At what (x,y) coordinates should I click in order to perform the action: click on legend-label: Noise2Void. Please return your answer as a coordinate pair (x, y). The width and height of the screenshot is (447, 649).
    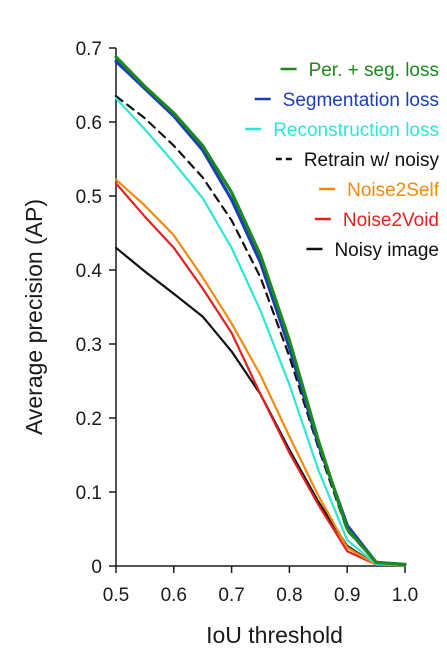
    Looking at the image, I should click on (391, 220).